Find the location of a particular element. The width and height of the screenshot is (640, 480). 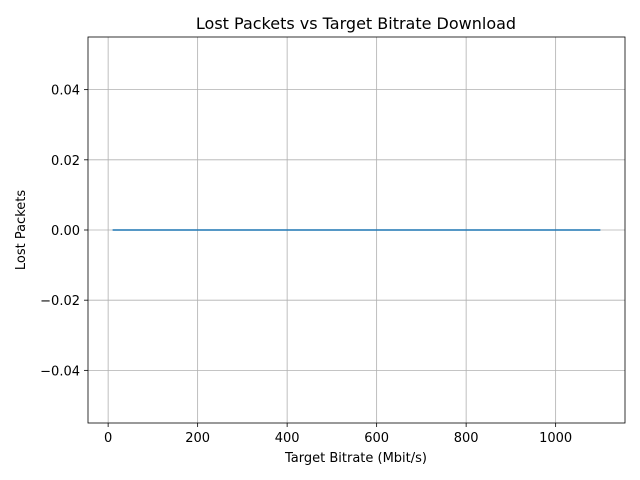

x-tick-label: 800 is located at coordinates (466, 438).